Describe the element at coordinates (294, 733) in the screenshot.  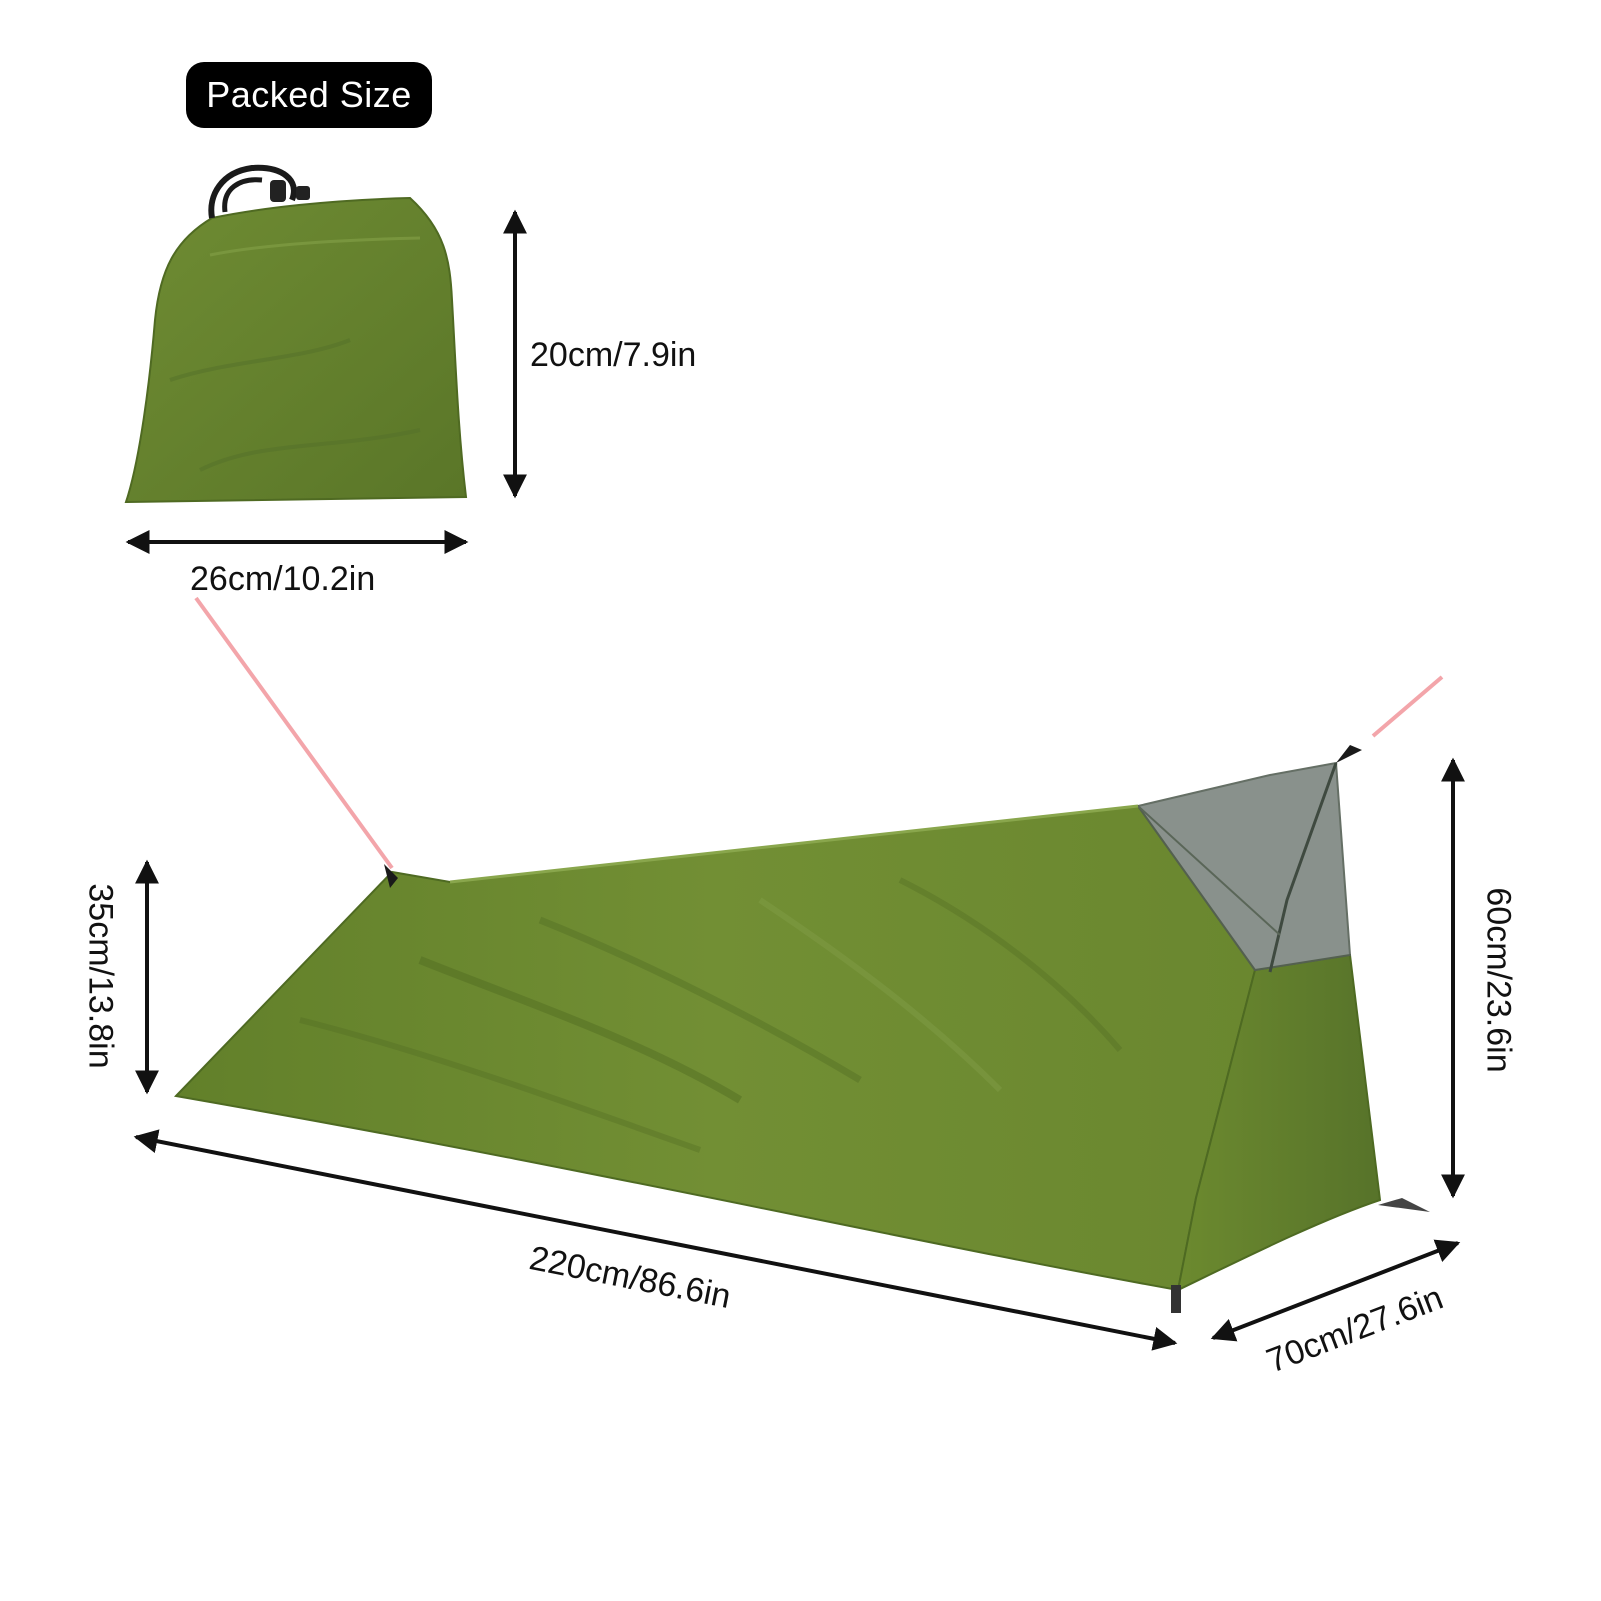
I see `rear-guyline` at that location.